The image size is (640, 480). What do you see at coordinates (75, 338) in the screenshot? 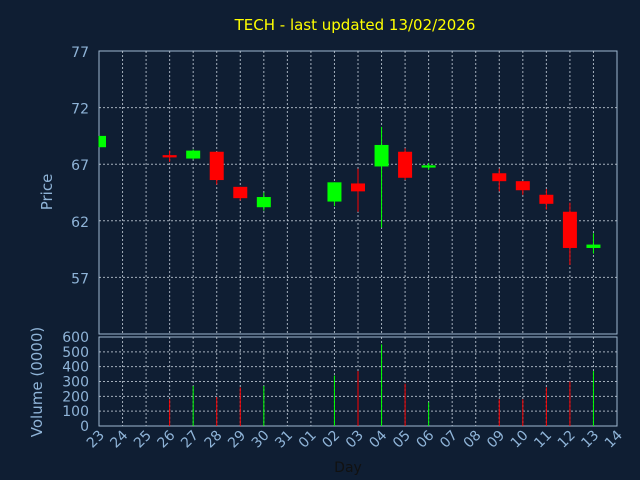
I see `volume-tick-label: 600` at bounding box center [75, 338].